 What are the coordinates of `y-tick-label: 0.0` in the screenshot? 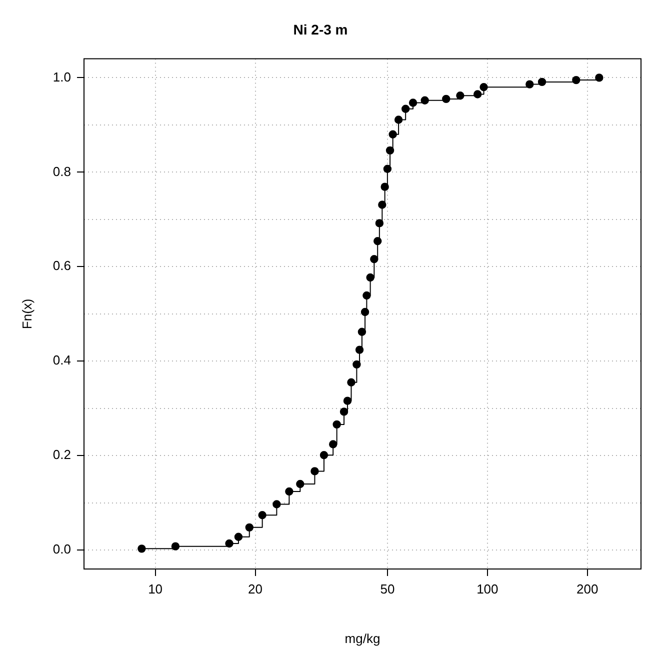 It's located at (61, 549).